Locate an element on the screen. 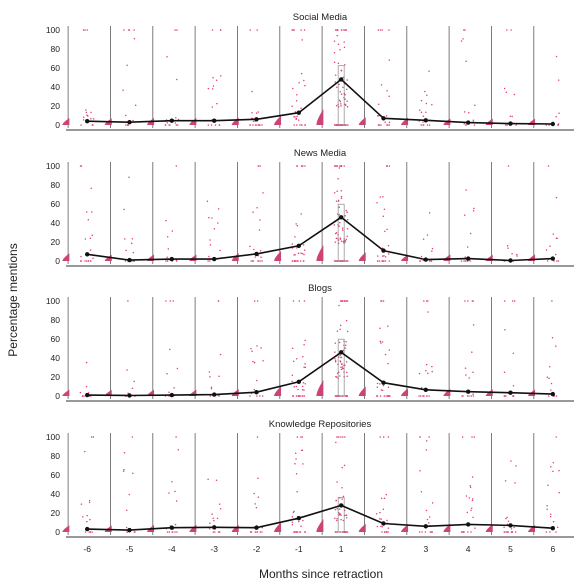 The image size is (586, 586). y-tick-label: 60 is located at coordinates (56, 475).